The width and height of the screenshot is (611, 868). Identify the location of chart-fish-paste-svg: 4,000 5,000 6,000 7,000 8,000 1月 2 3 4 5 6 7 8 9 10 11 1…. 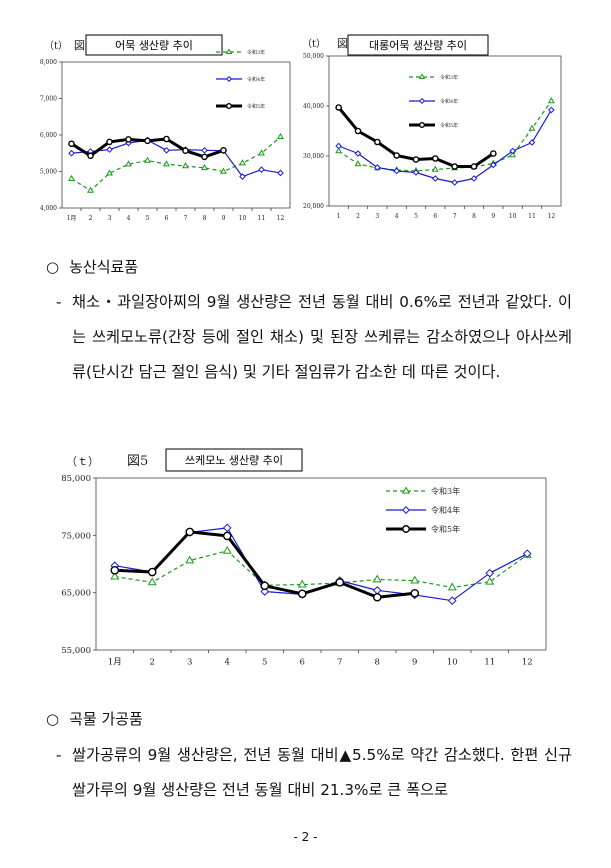
(165, 128).